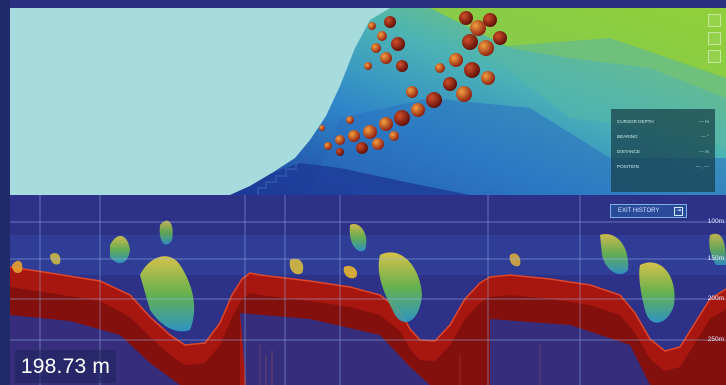  What do you see at coordinates (628, 151) in the screenshot?
I see `info-label: DISTANCE` at bounding box center [628, 151].